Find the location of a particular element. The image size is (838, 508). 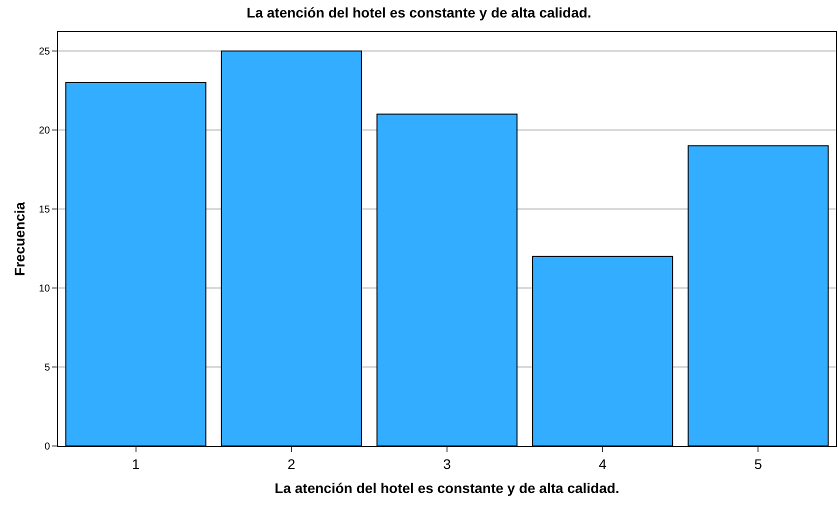

x-tick-label: 1 is located at coordinates (136, 464).